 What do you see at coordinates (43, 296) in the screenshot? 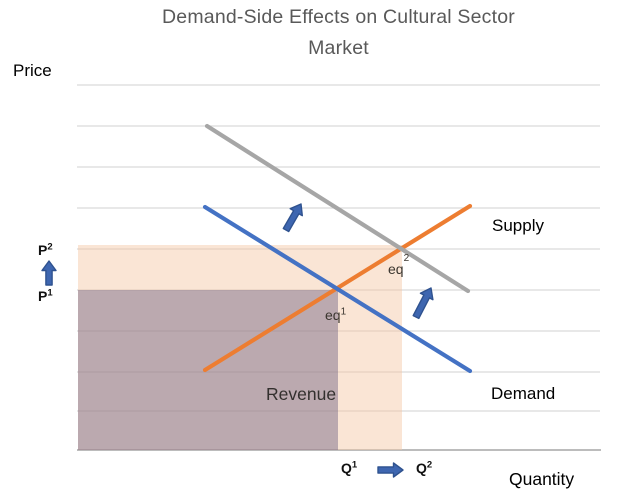
I see `p1-base: P` at bounding box center [43, 296].